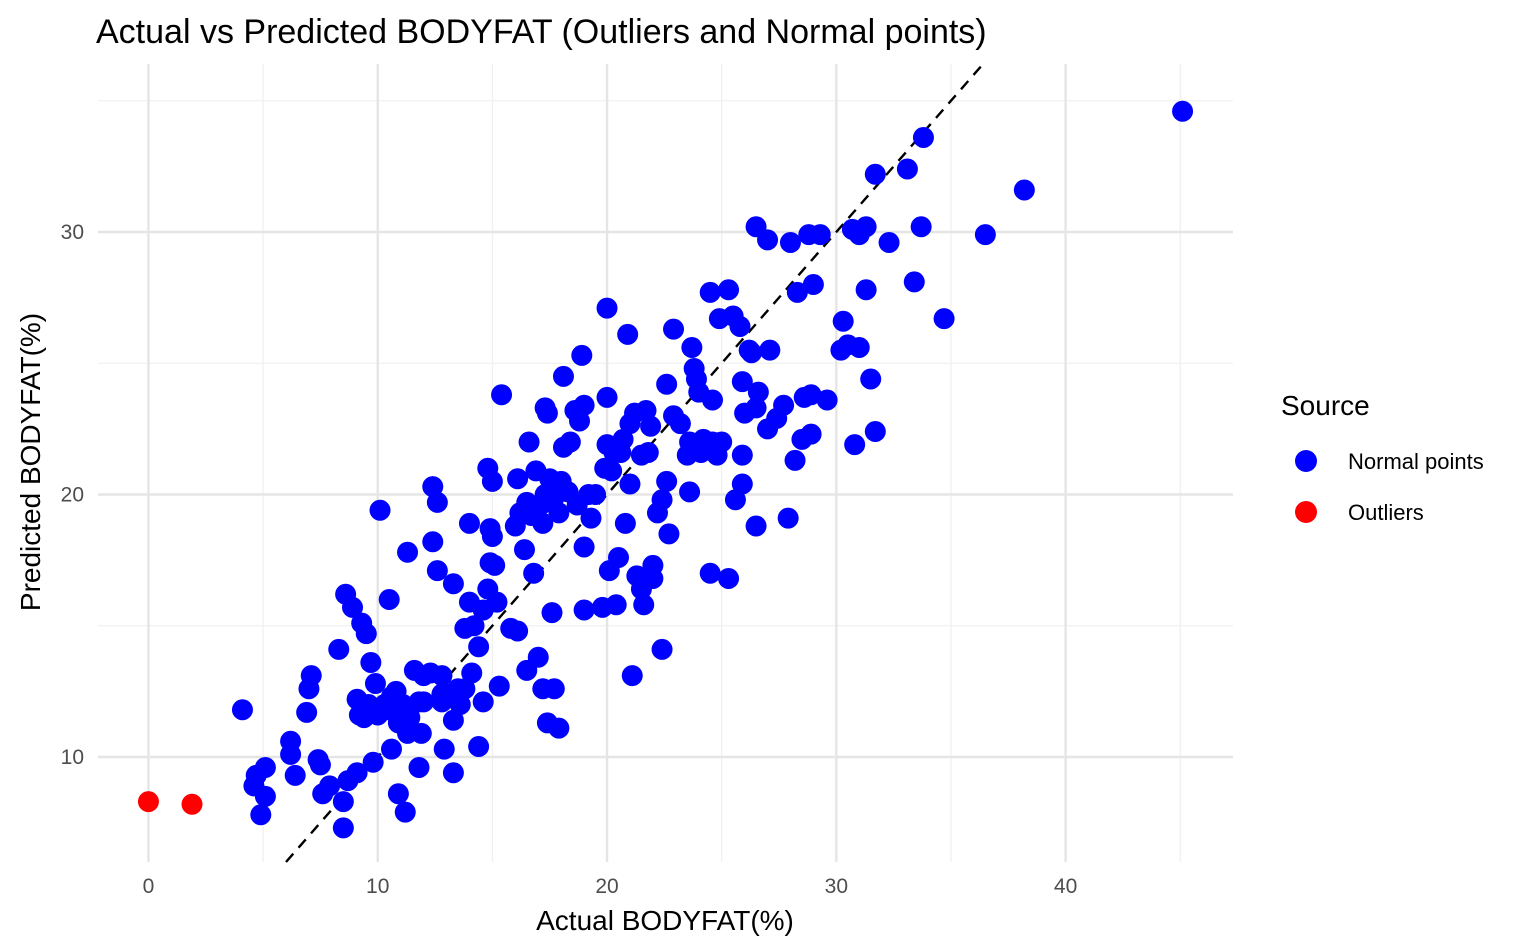 This screenshot has width=1540, height=951. Describe the element at coordinates (1389, 487) in the screenshot. I see `legend-entries: Normal points Outliers` at that location.